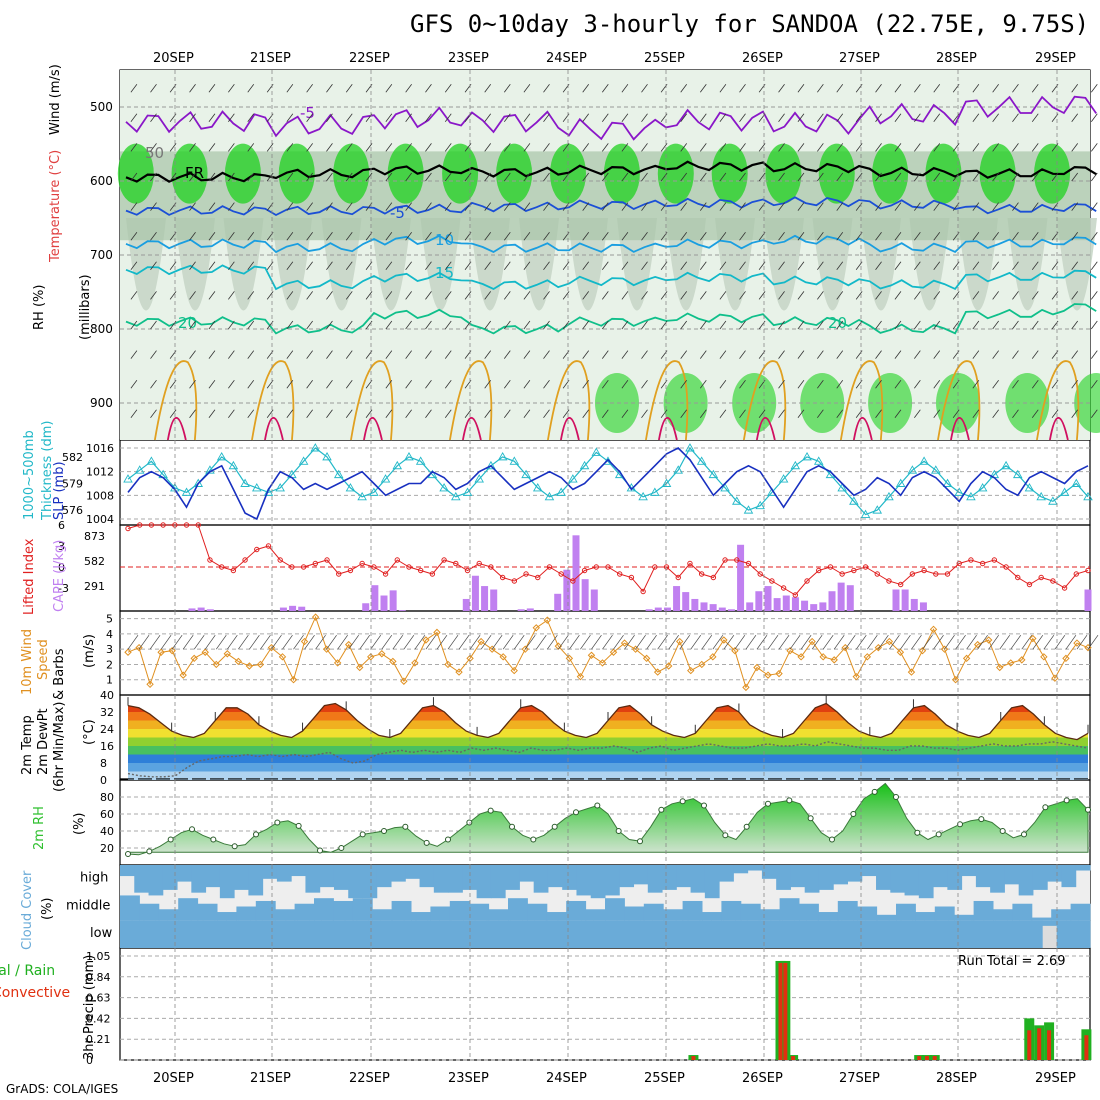  What do you see at coordinates (274, 429) in the screenshot?
I see `isotherm-hot` at bounding box center [274, 429].